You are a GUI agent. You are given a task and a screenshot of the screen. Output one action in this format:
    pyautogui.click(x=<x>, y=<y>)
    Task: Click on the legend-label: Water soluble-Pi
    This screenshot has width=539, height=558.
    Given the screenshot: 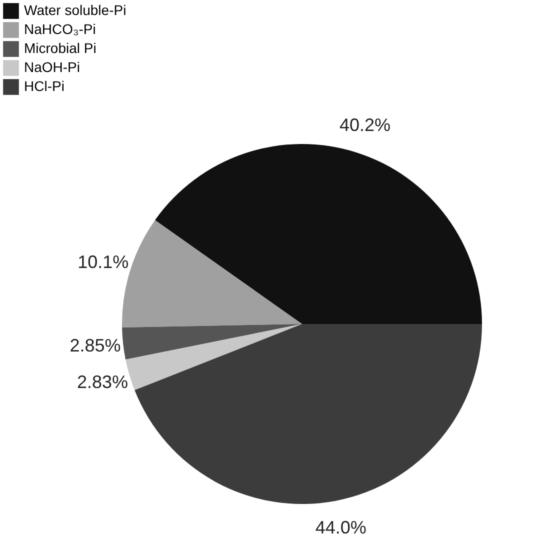 What is the action you would take?
    pyautogui.click(x=75, y=10)
    